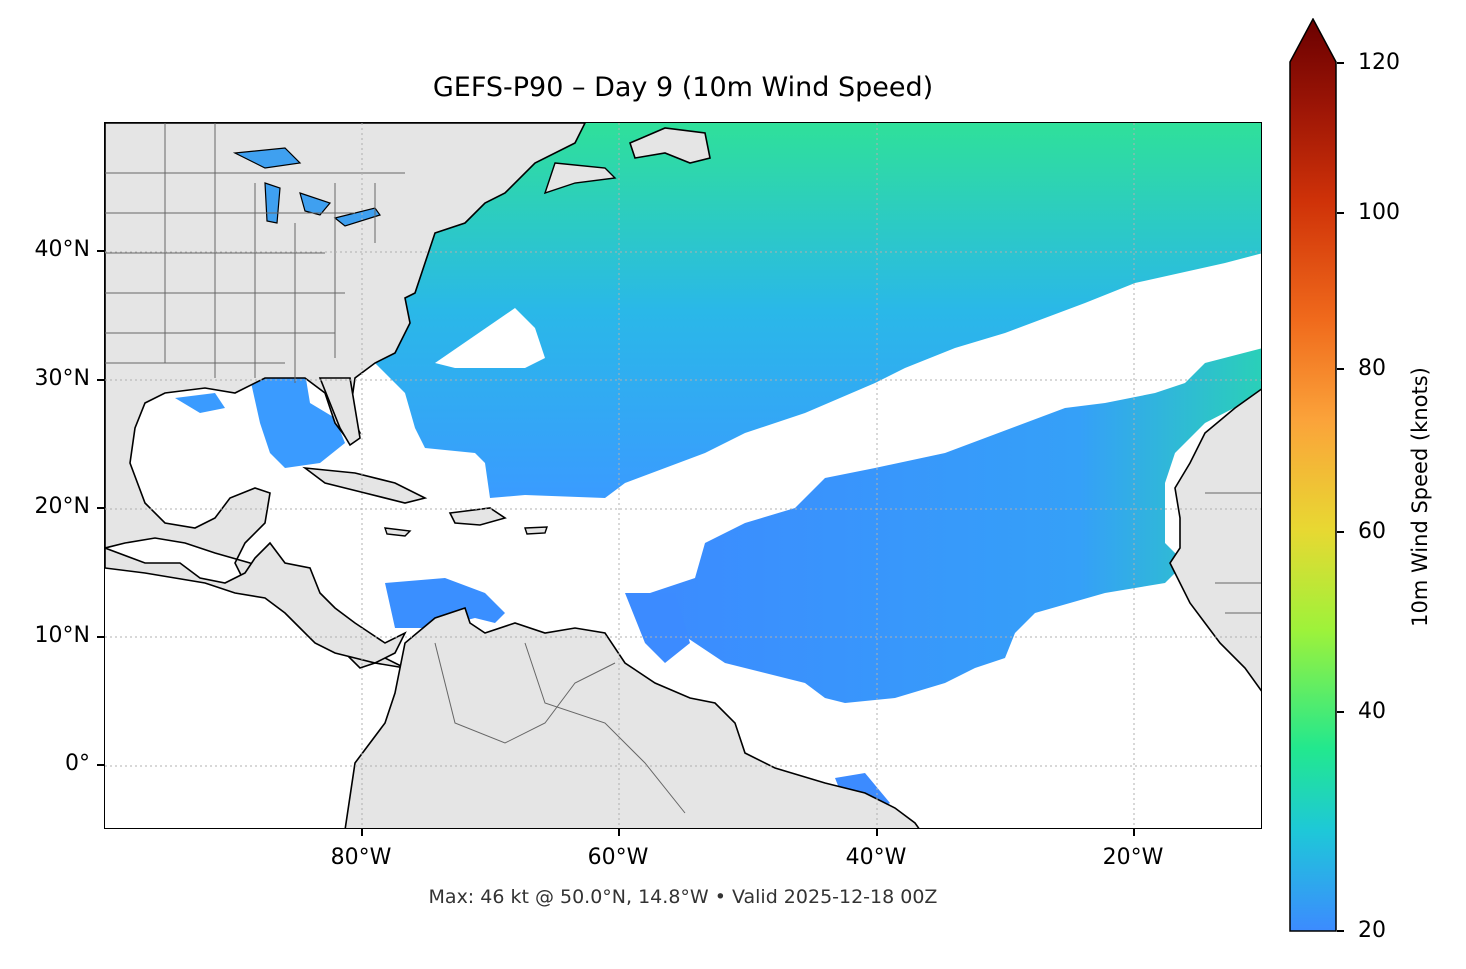 The image size is (1466, 969). Describe the element at coordinates (876, 857) in the screenshot. I see `lon-tick-label: 40°W` at that location.